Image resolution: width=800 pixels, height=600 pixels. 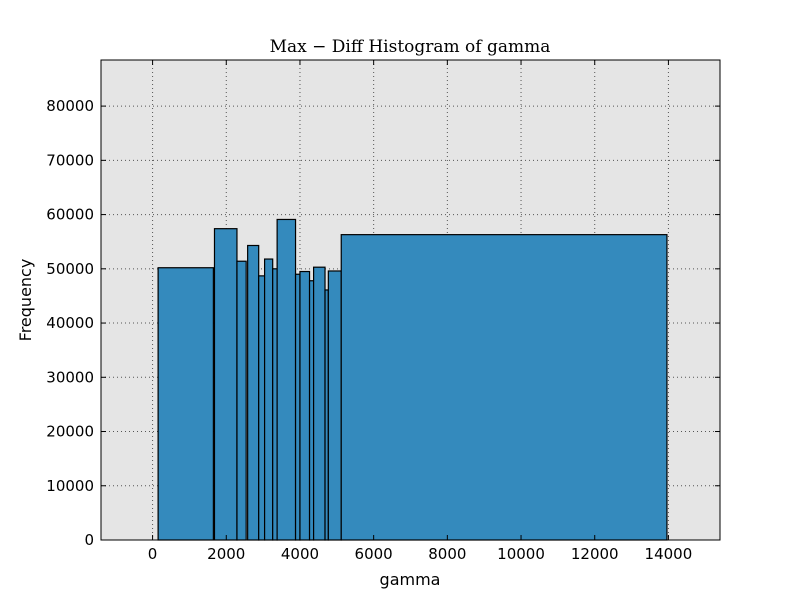 What do you see at coordinates (89, 540) in the screenshot?
I see `y-tick-label: 0` at bounding box center [89, 540].